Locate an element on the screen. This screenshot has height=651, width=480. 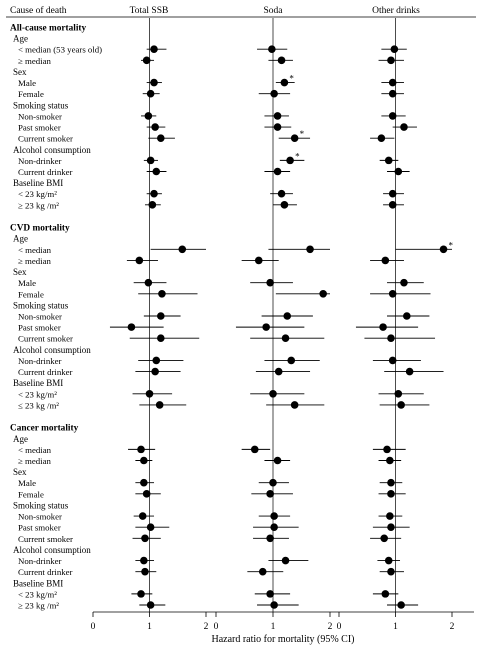
section-label: Cancer mortality is located at coordinates (44, 429).